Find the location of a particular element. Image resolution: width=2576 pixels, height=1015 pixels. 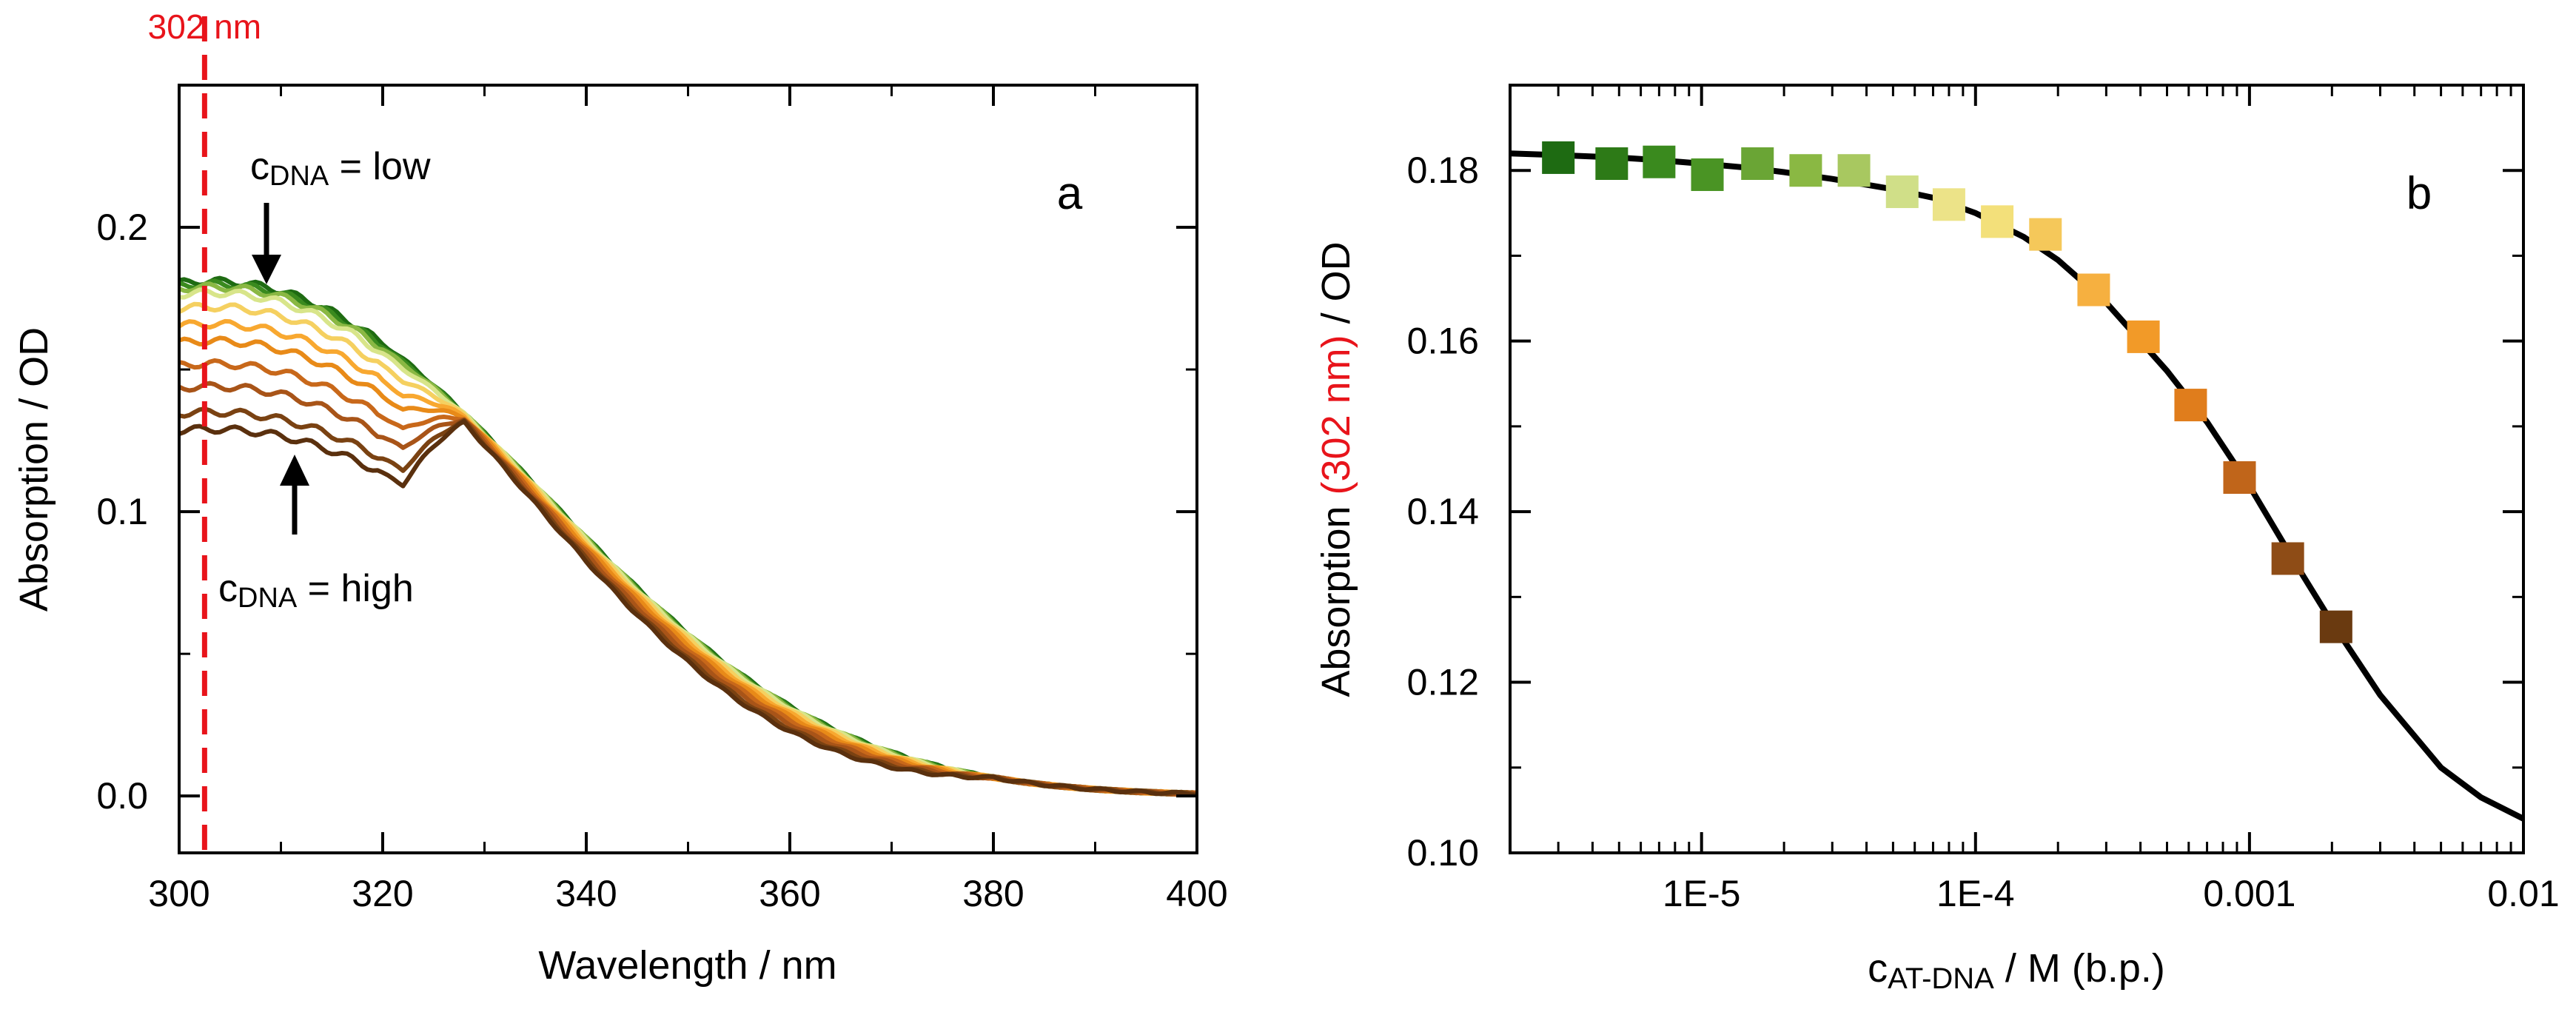

y-tick-label: 0.18 is located at coordinates (1443, 170).